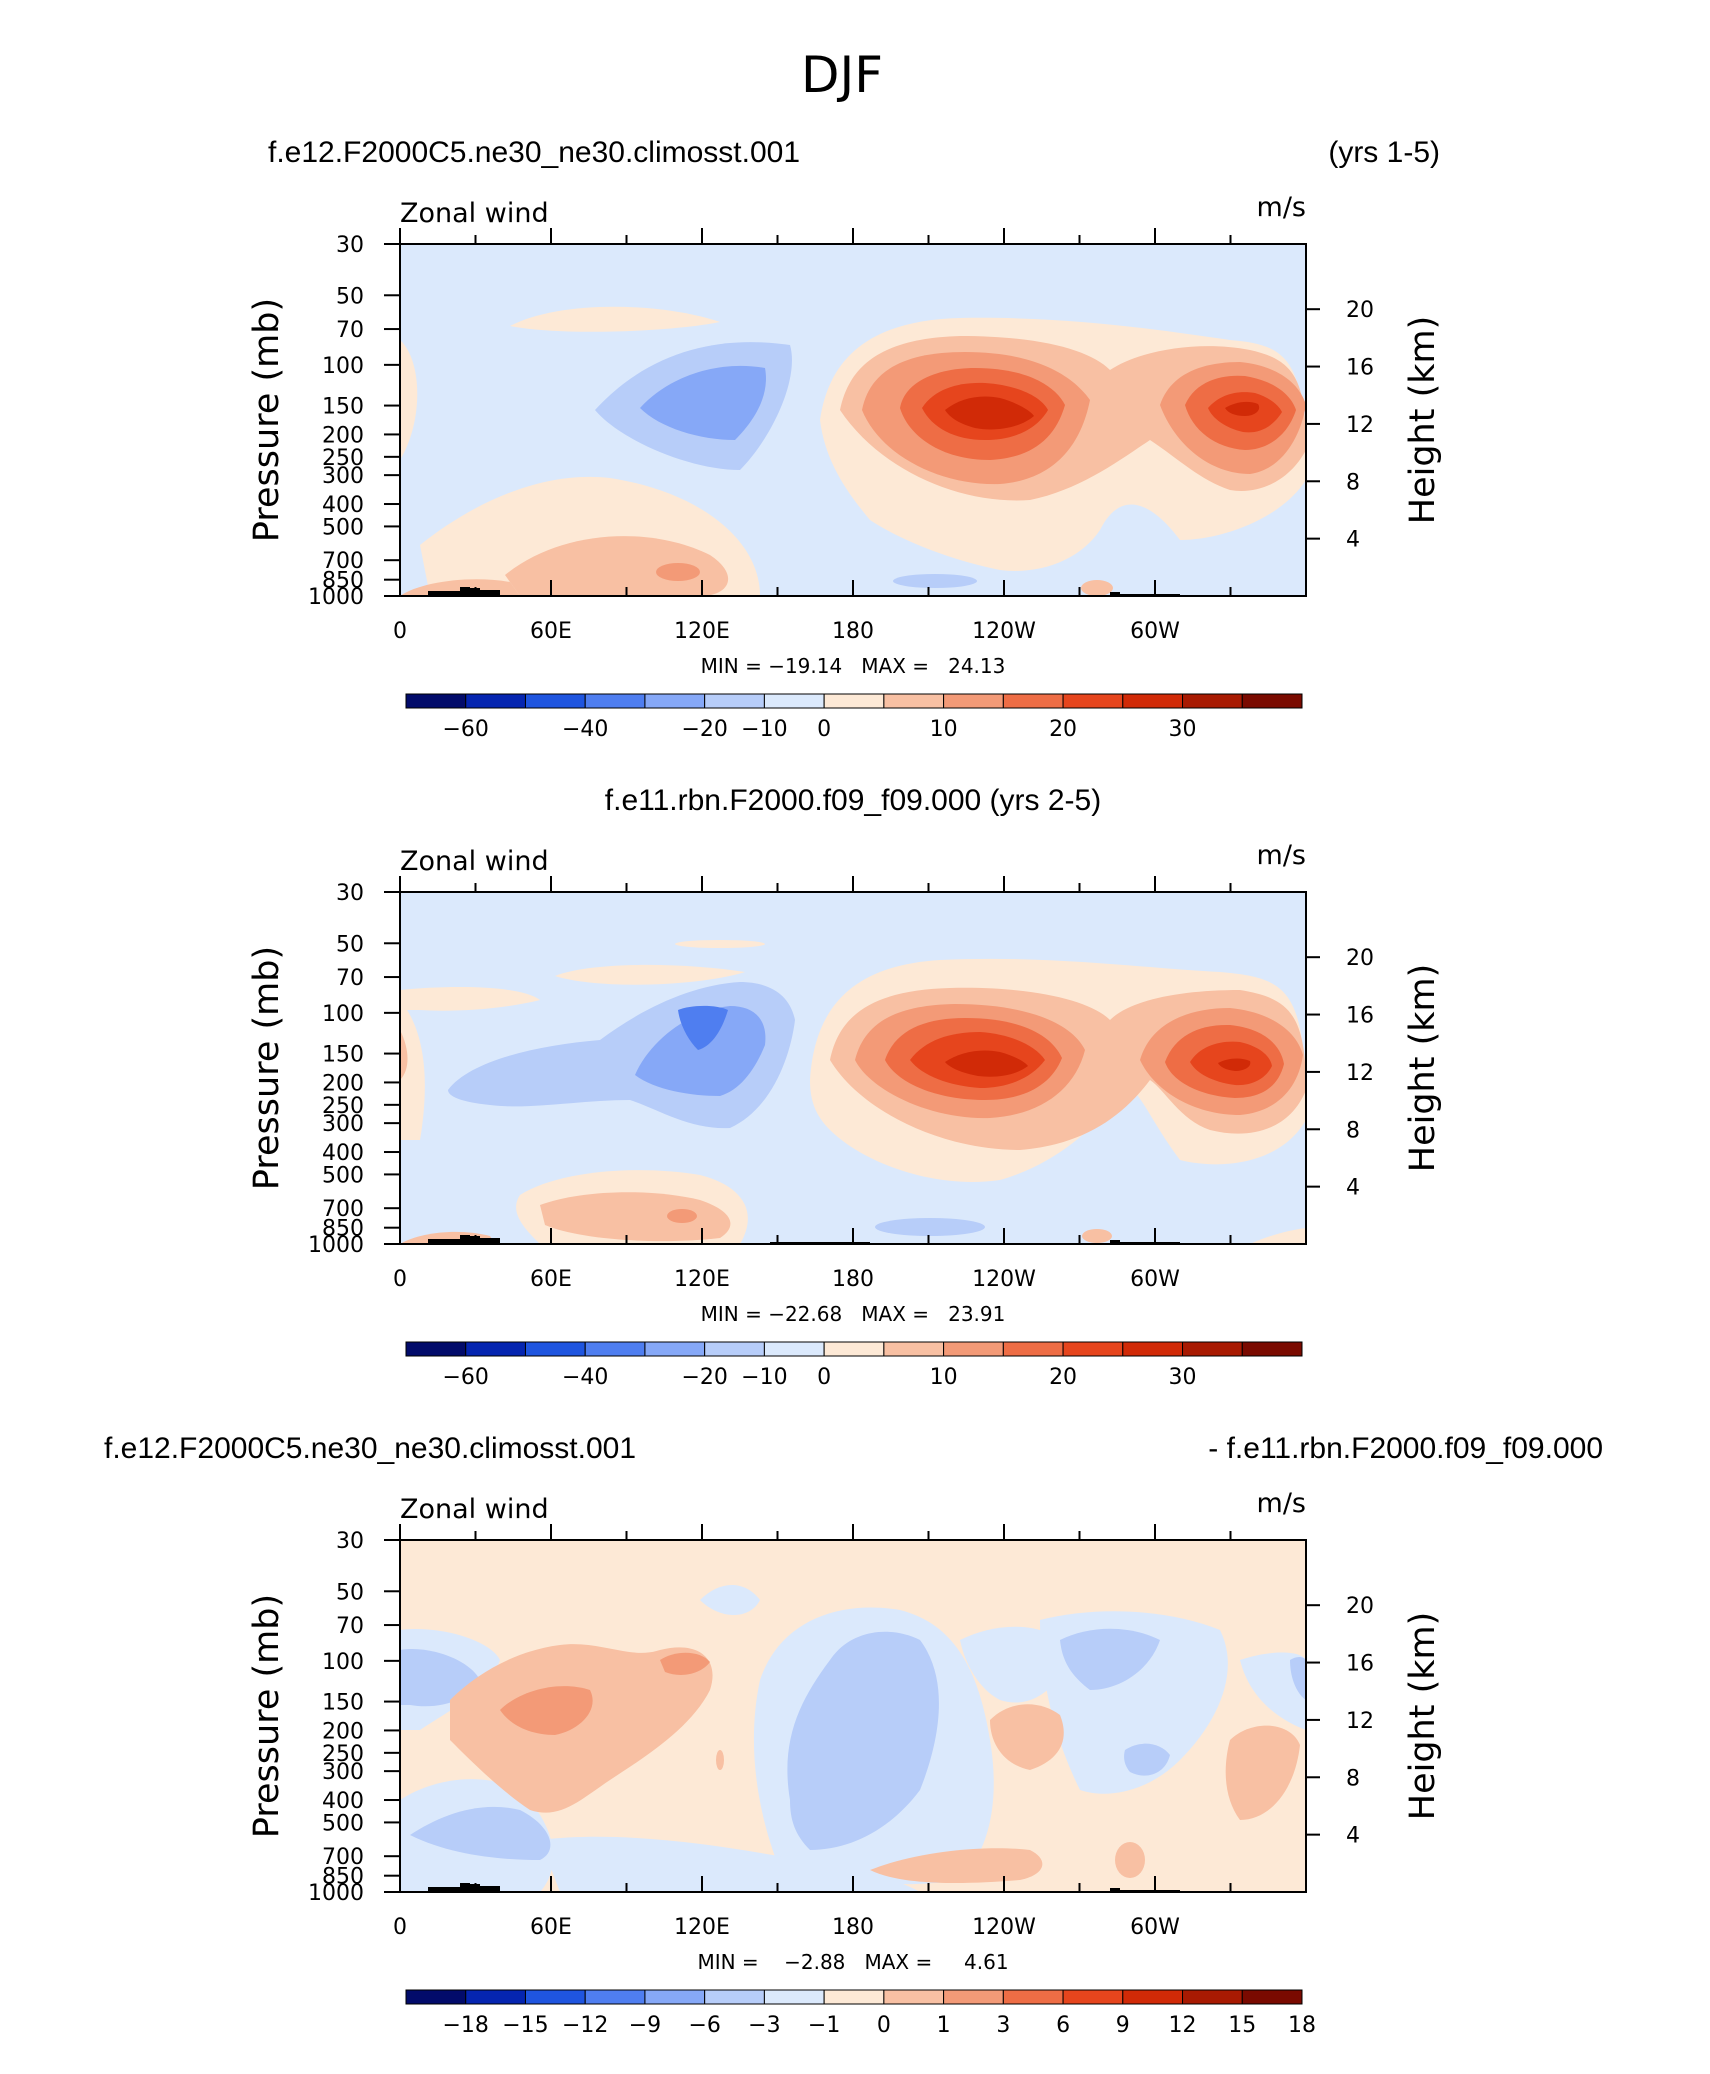 This screenshot has height=2074, width=1710. I want to click on panel-2-contour-field, so click(853, 1068).